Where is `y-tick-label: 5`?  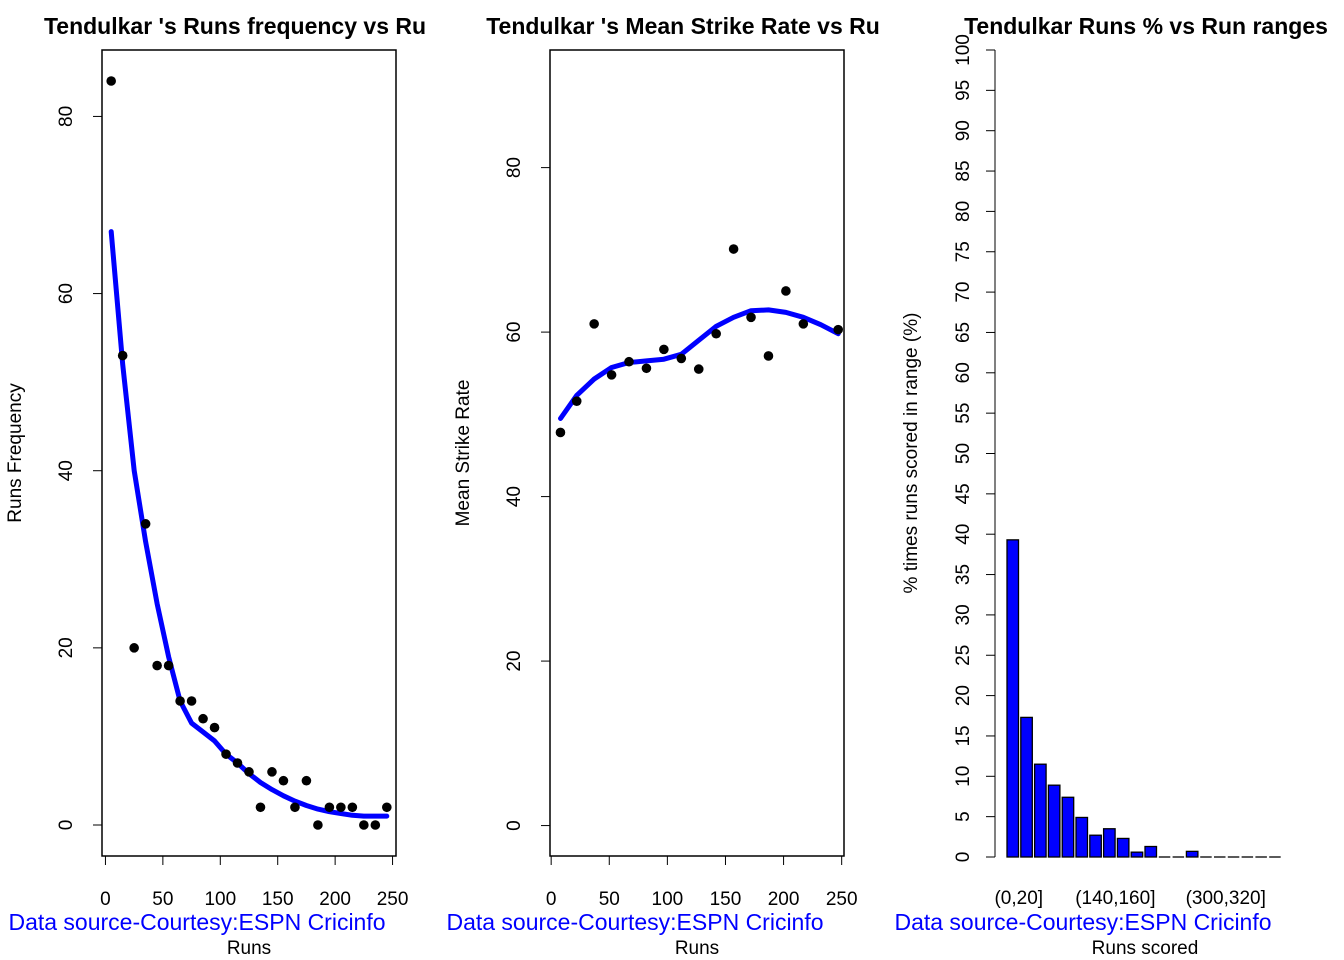 y-tick-label: 5 is located at coordinates (963, 816).